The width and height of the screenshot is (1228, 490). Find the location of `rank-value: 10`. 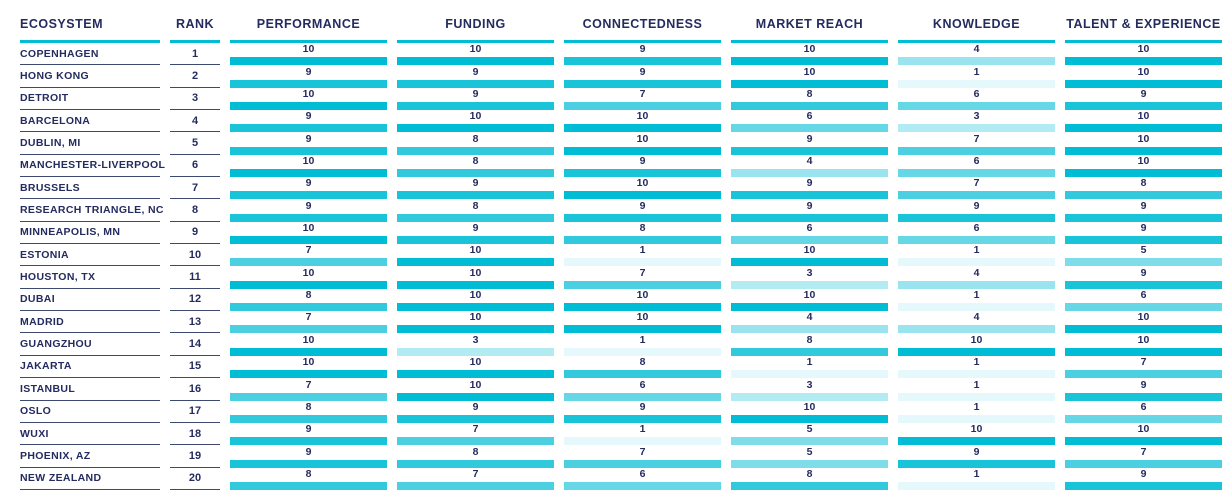

rank-value: 10 is located at coordinates (195, 255).